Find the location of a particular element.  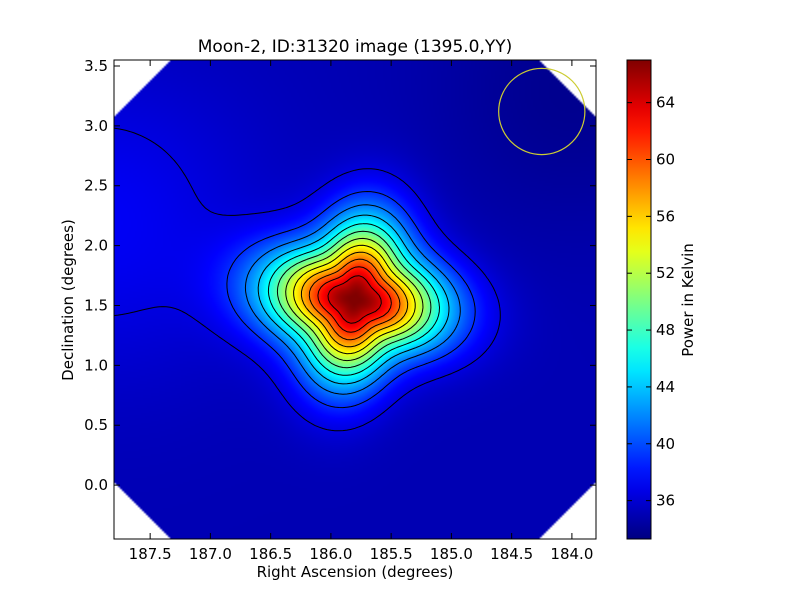

x-axis-label: Right Ascension (degrees) is located at coordinates (355, 572).